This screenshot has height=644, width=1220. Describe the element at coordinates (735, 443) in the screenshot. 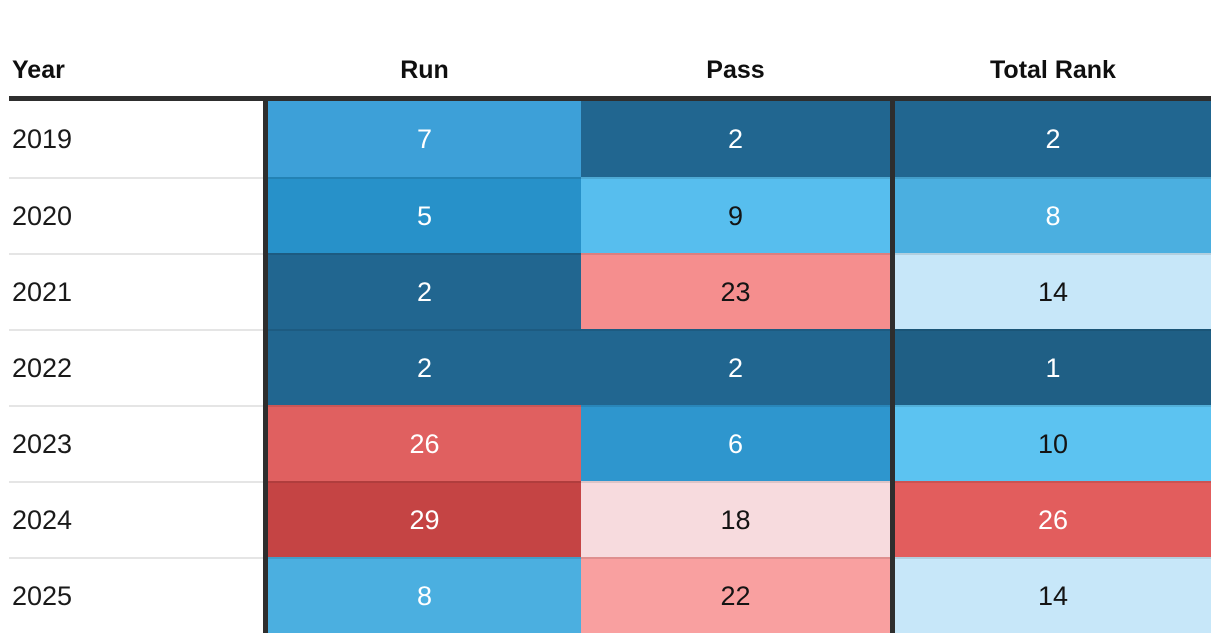

I see `rank-cell-pass: 6` at that location.